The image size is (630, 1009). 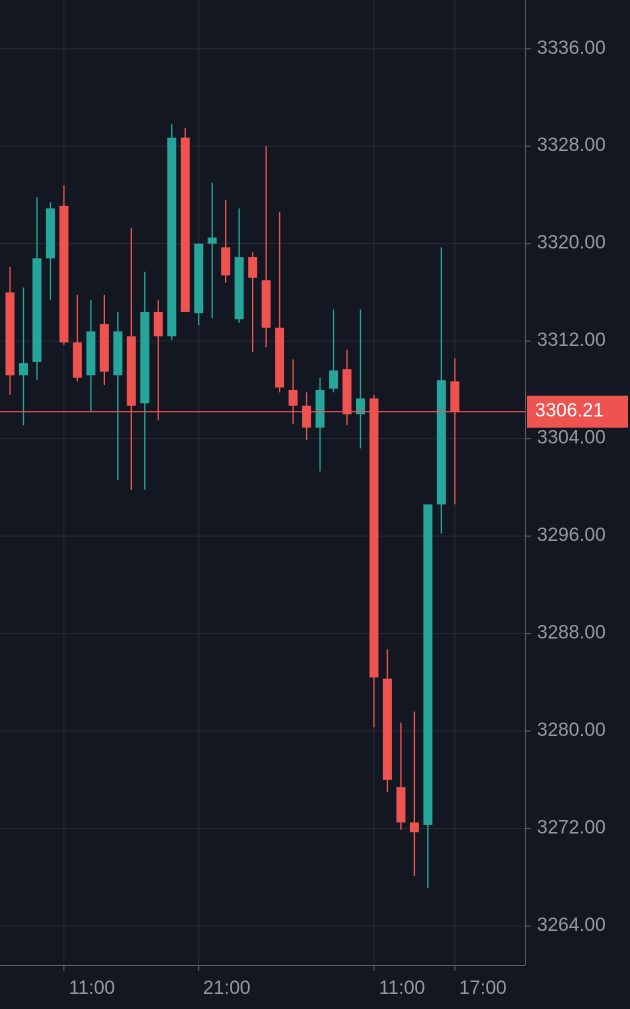 What do you see at coordinates (571, 438) in the screenshot?
I see `y-tick-label: 3304.00` at bounding box center [571, 438].